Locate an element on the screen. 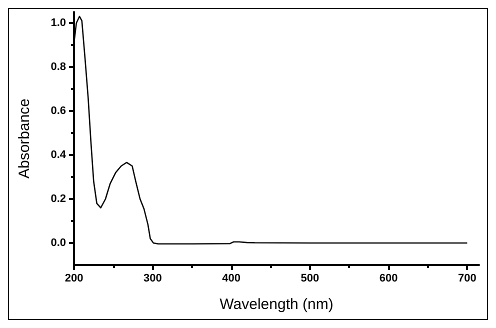  x-tick-label: 500 is located at coordinates (310, 278).